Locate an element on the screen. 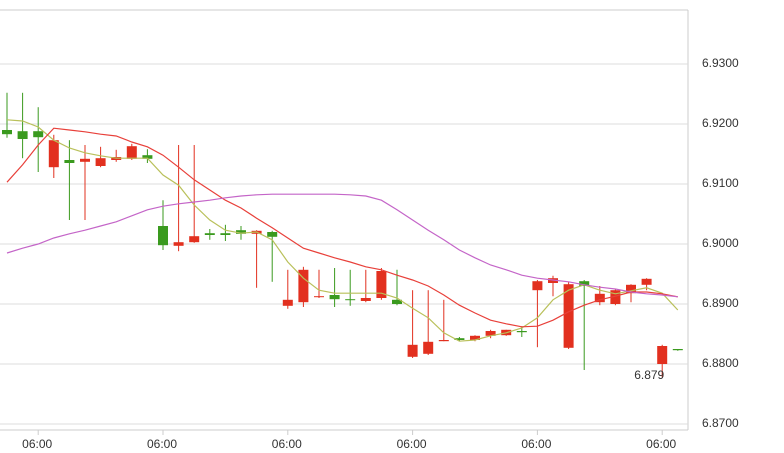 Image resolution: width=784 pixels, height=453 pixels. y-tick-label: 6.9100 is located at coordinates (720, 183).